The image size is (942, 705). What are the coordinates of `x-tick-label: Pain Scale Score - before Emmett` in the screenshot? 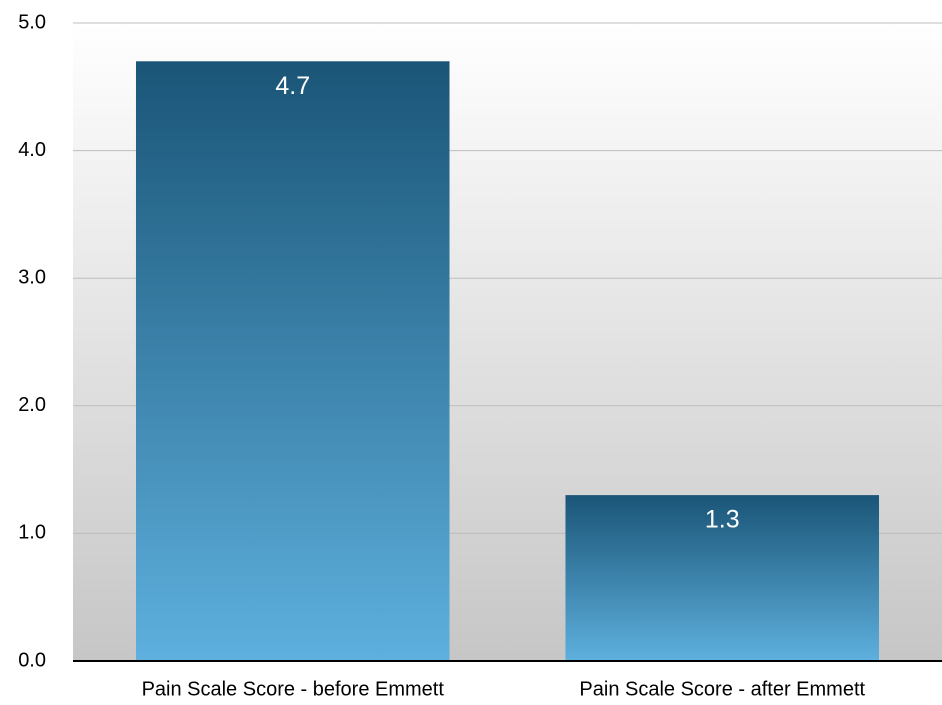 It's located at (293, 689).